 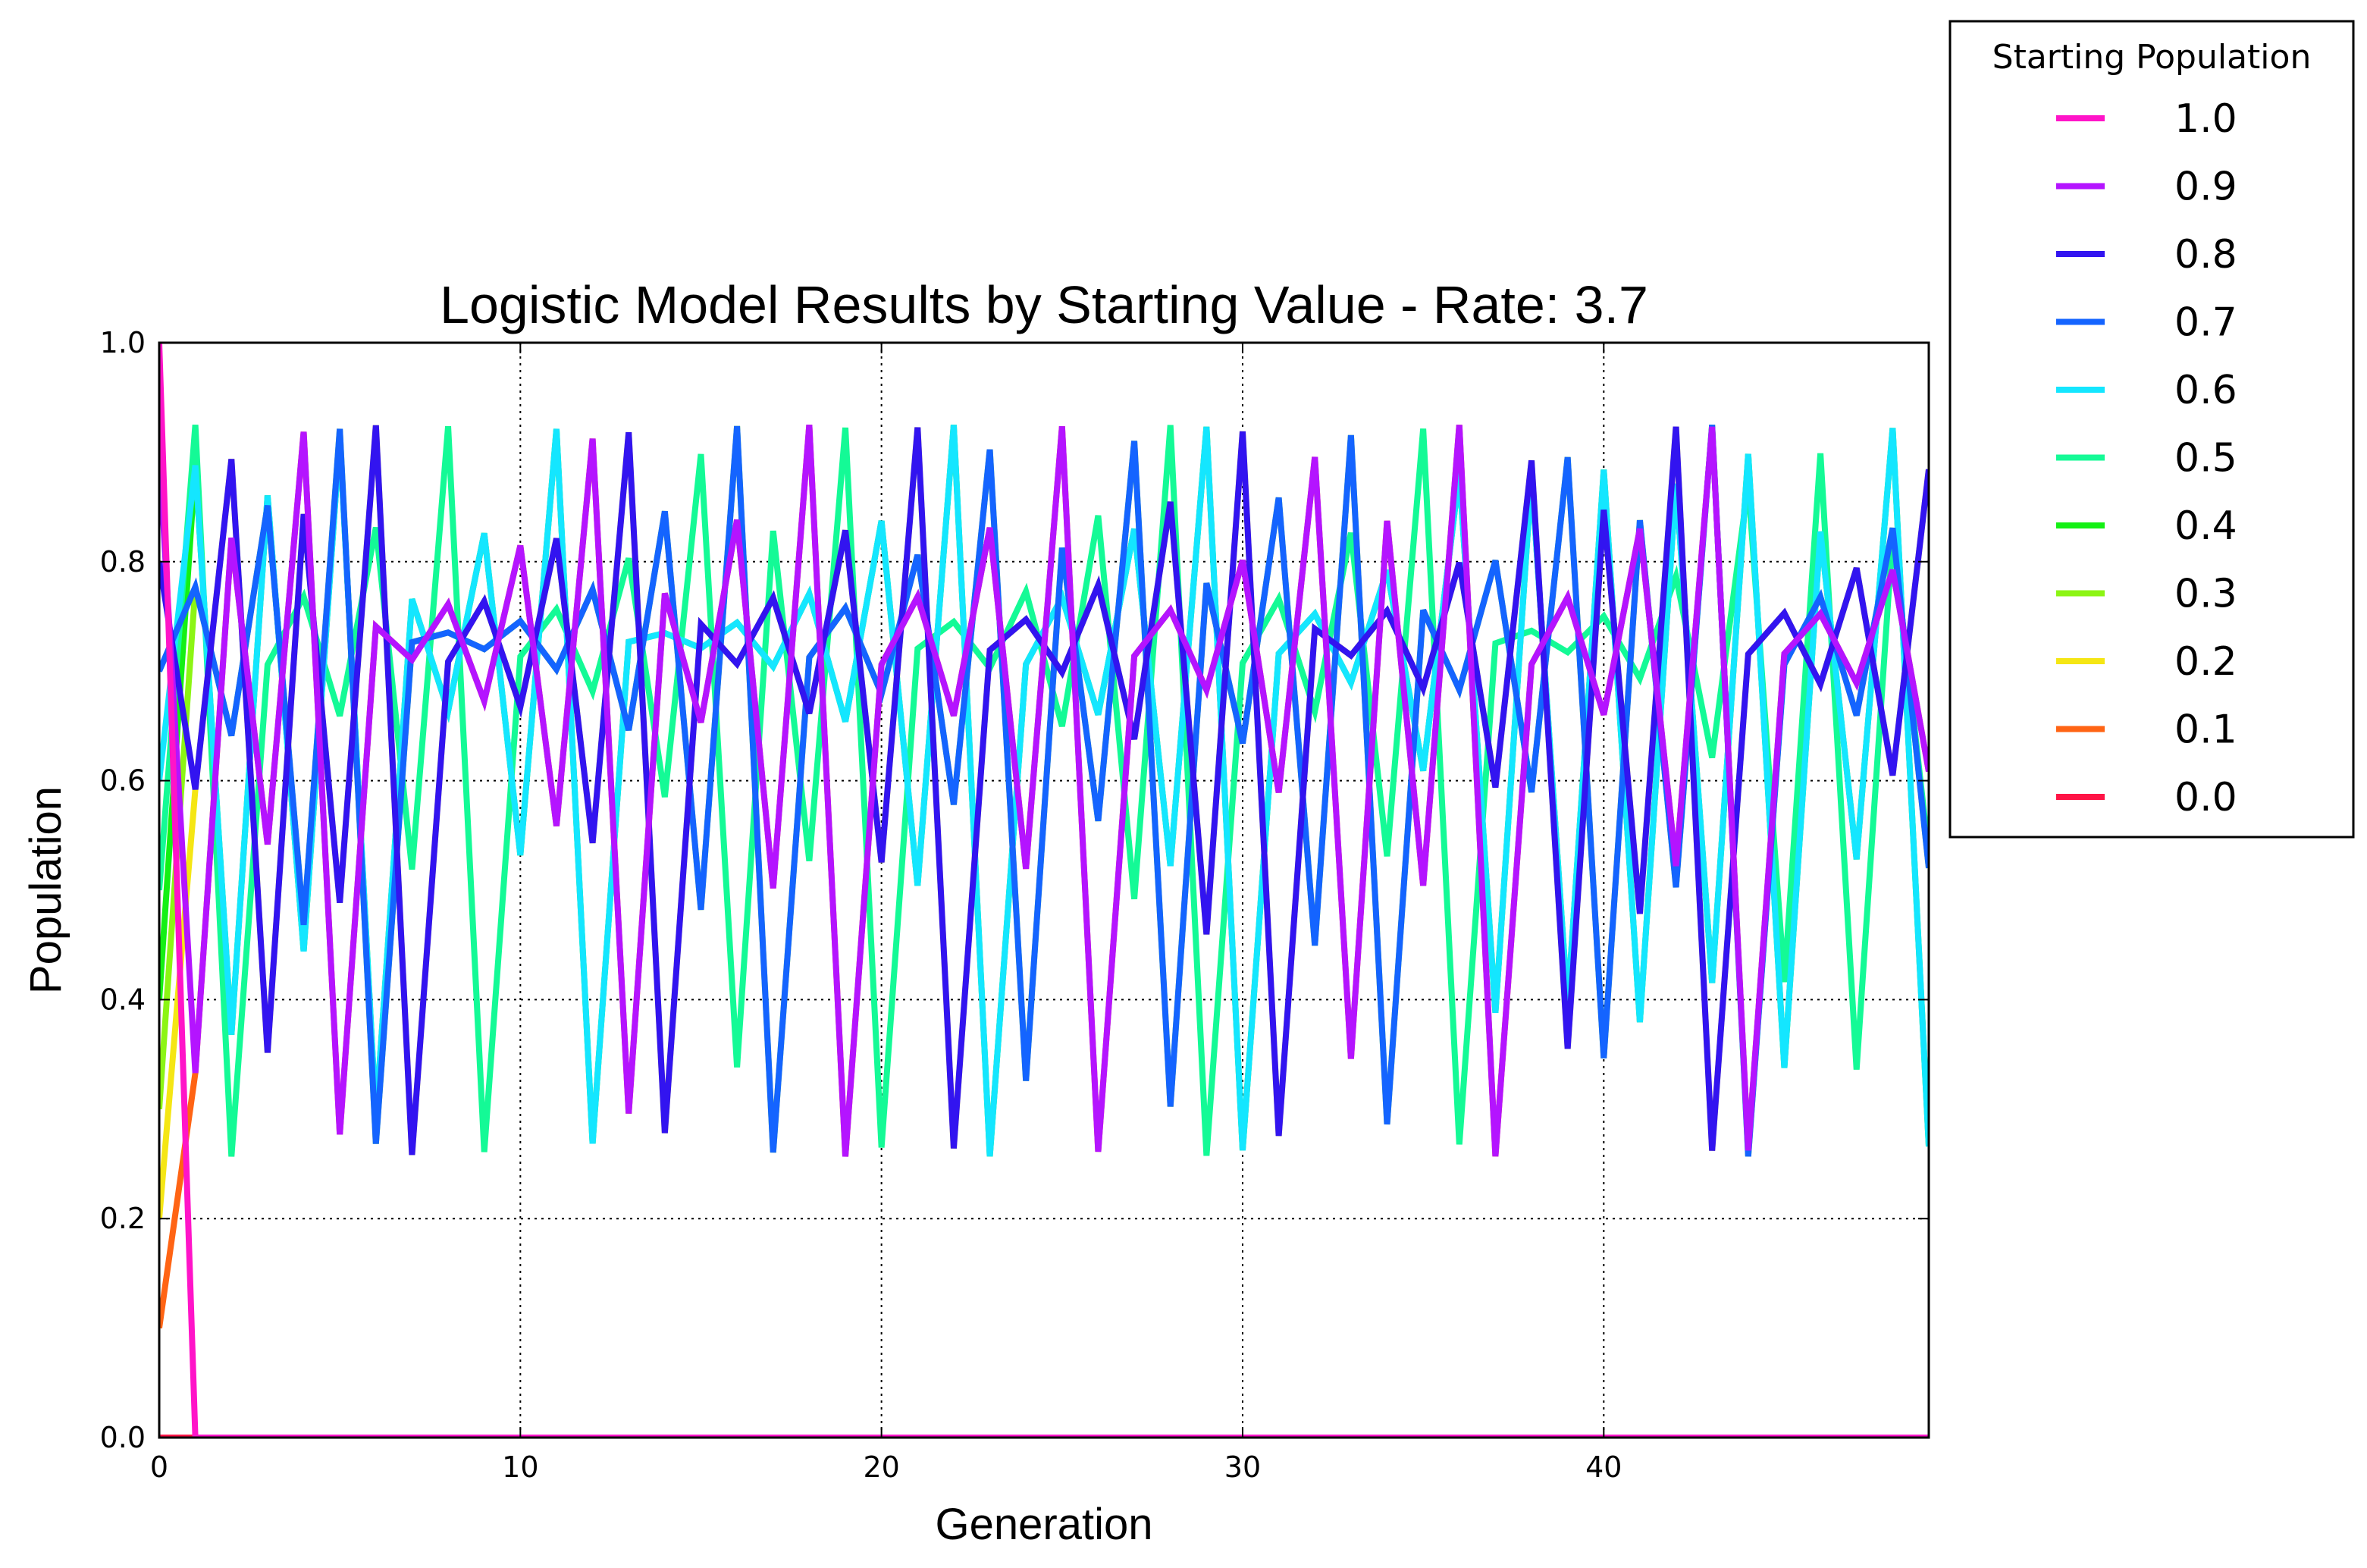 I want to click on legend-label: 0.8, so click(x=2205, y=255).